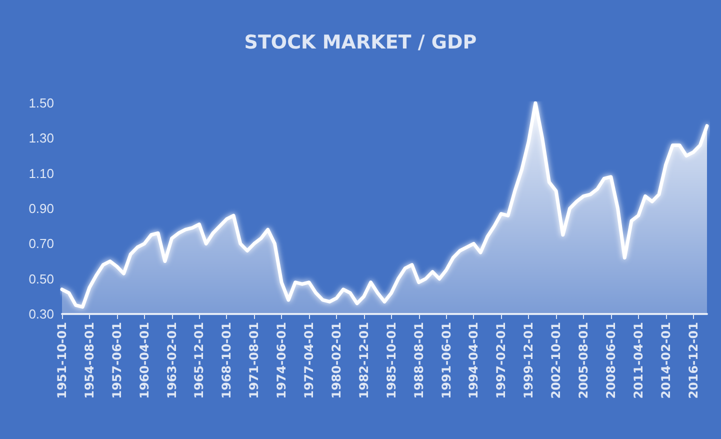 The width and height of the screenshot is (721, 439). Describe the element at coordinates (391, 360) in the screenshot. I see `x-tick-label: 1985-10-01` at that location.